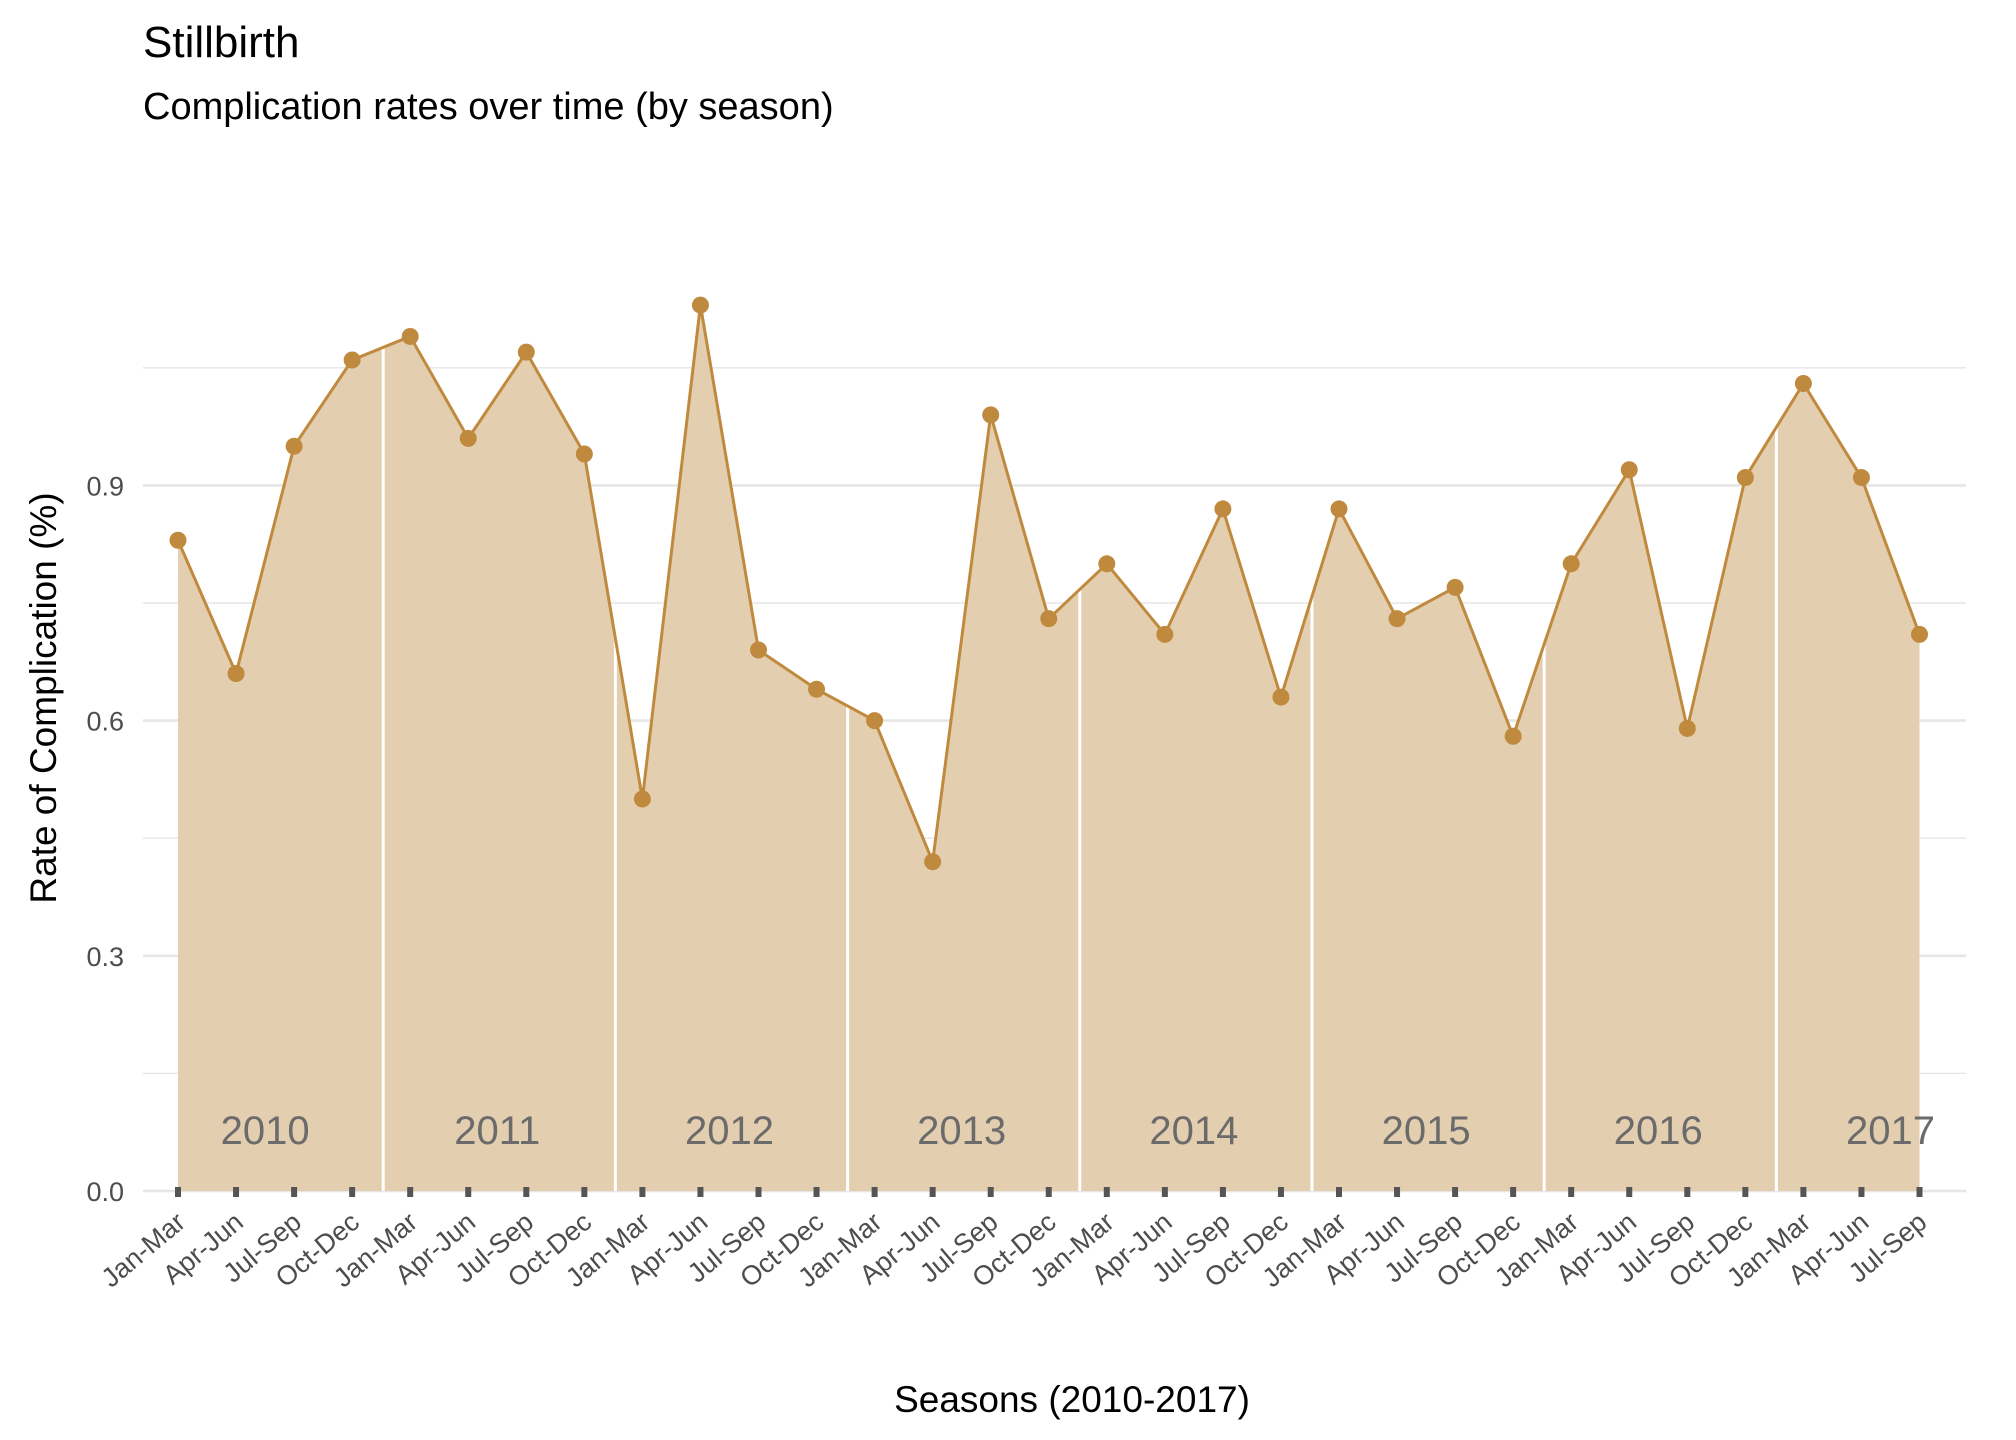  What do you see at coordinates (265, 1131) in the screenshot?
I see `year-label: 2010` at bounding box center [265, 1131].